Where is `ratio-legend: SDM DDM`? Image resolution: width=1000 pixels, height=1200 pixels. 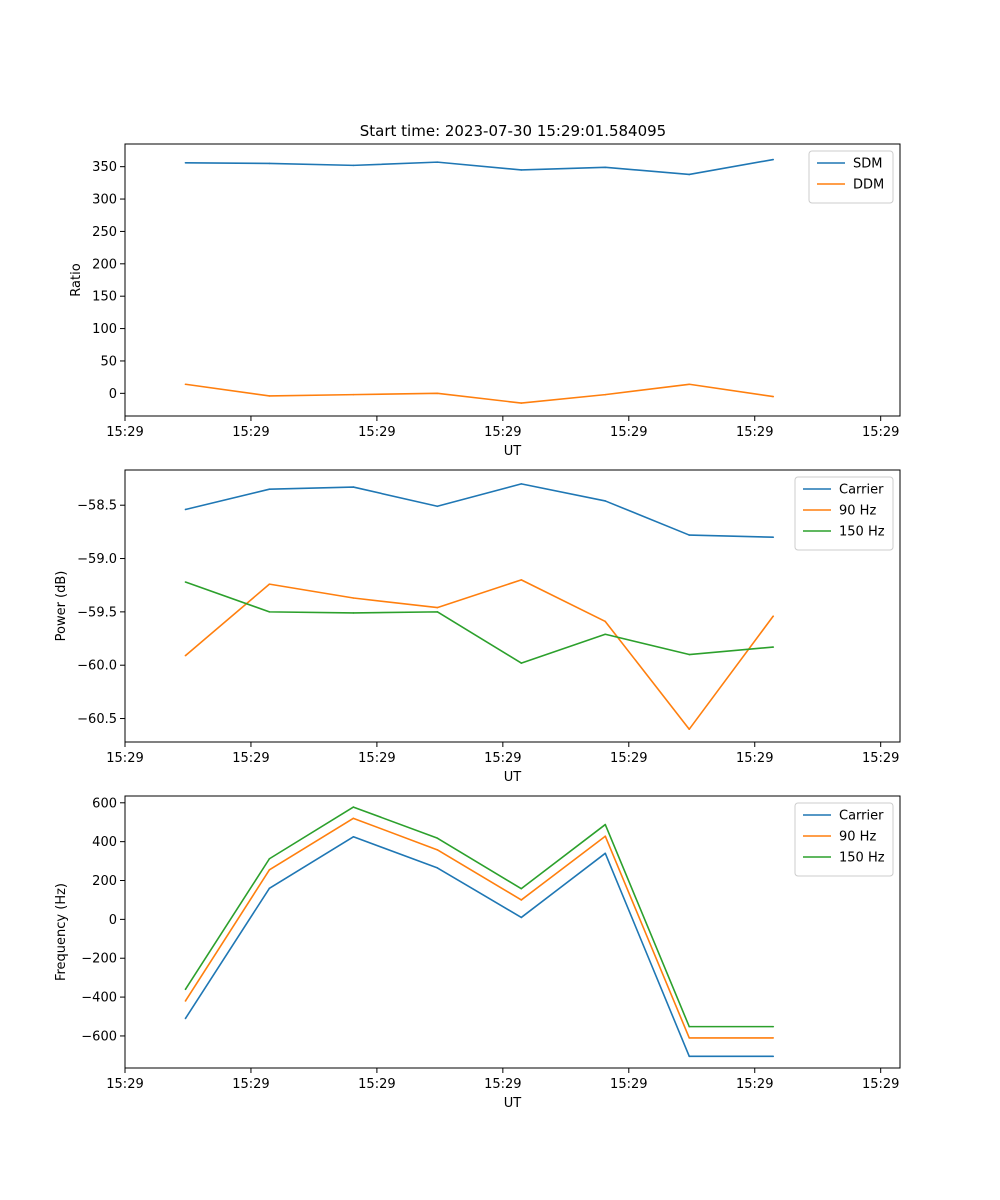 ratio-legend: SDM DDM is located at coordinates (851, 177).